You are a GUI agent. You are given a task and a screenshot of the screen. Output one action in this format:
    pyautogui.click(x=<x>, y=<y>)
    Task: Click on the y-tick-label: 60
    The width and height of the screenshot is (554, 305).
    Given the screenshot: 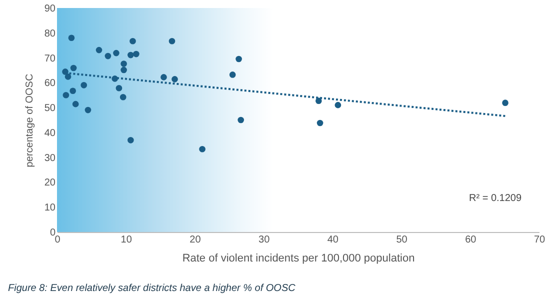 What is the action you would take?
    pyautogui.click(x=50, y=84)
    